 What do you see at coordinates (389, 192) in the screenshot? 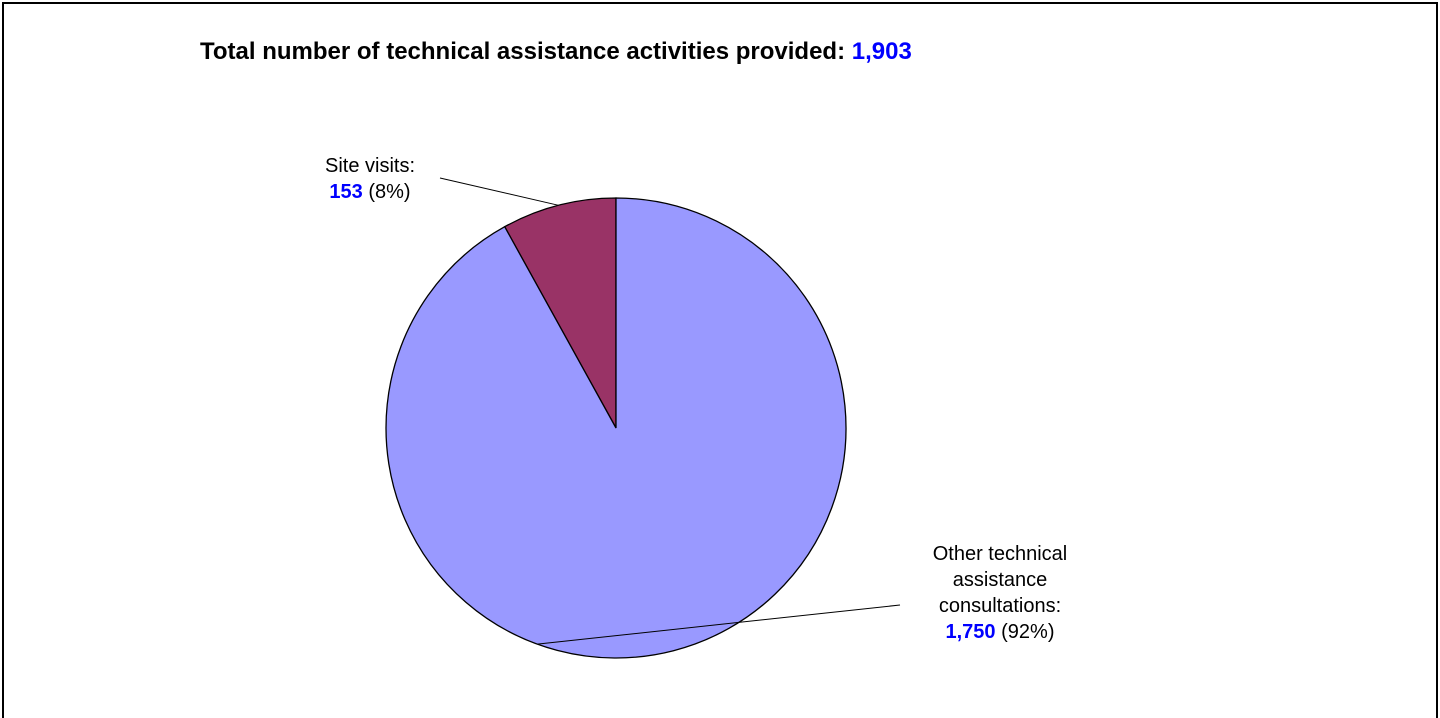
I see `site-visits-percent: (8%)` at bounding box center [389, 192].